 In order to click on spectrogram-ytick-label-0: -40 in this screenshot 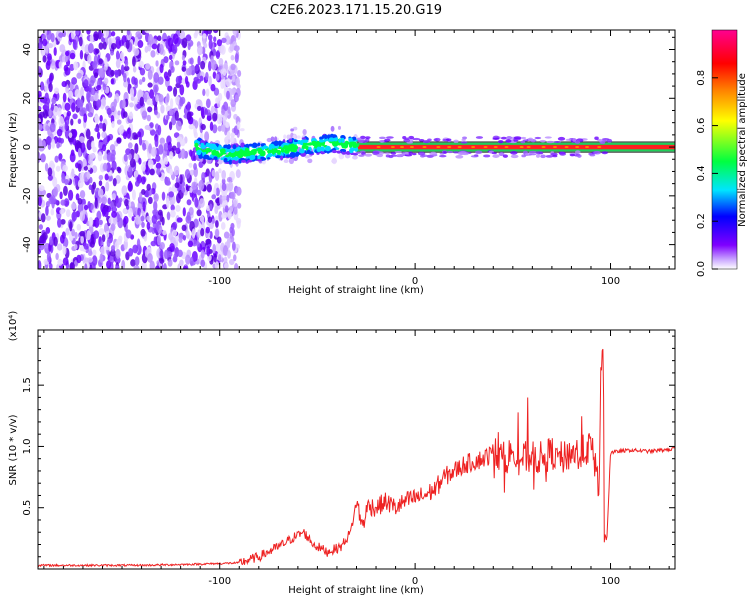, I will do `click(27, 244)`.